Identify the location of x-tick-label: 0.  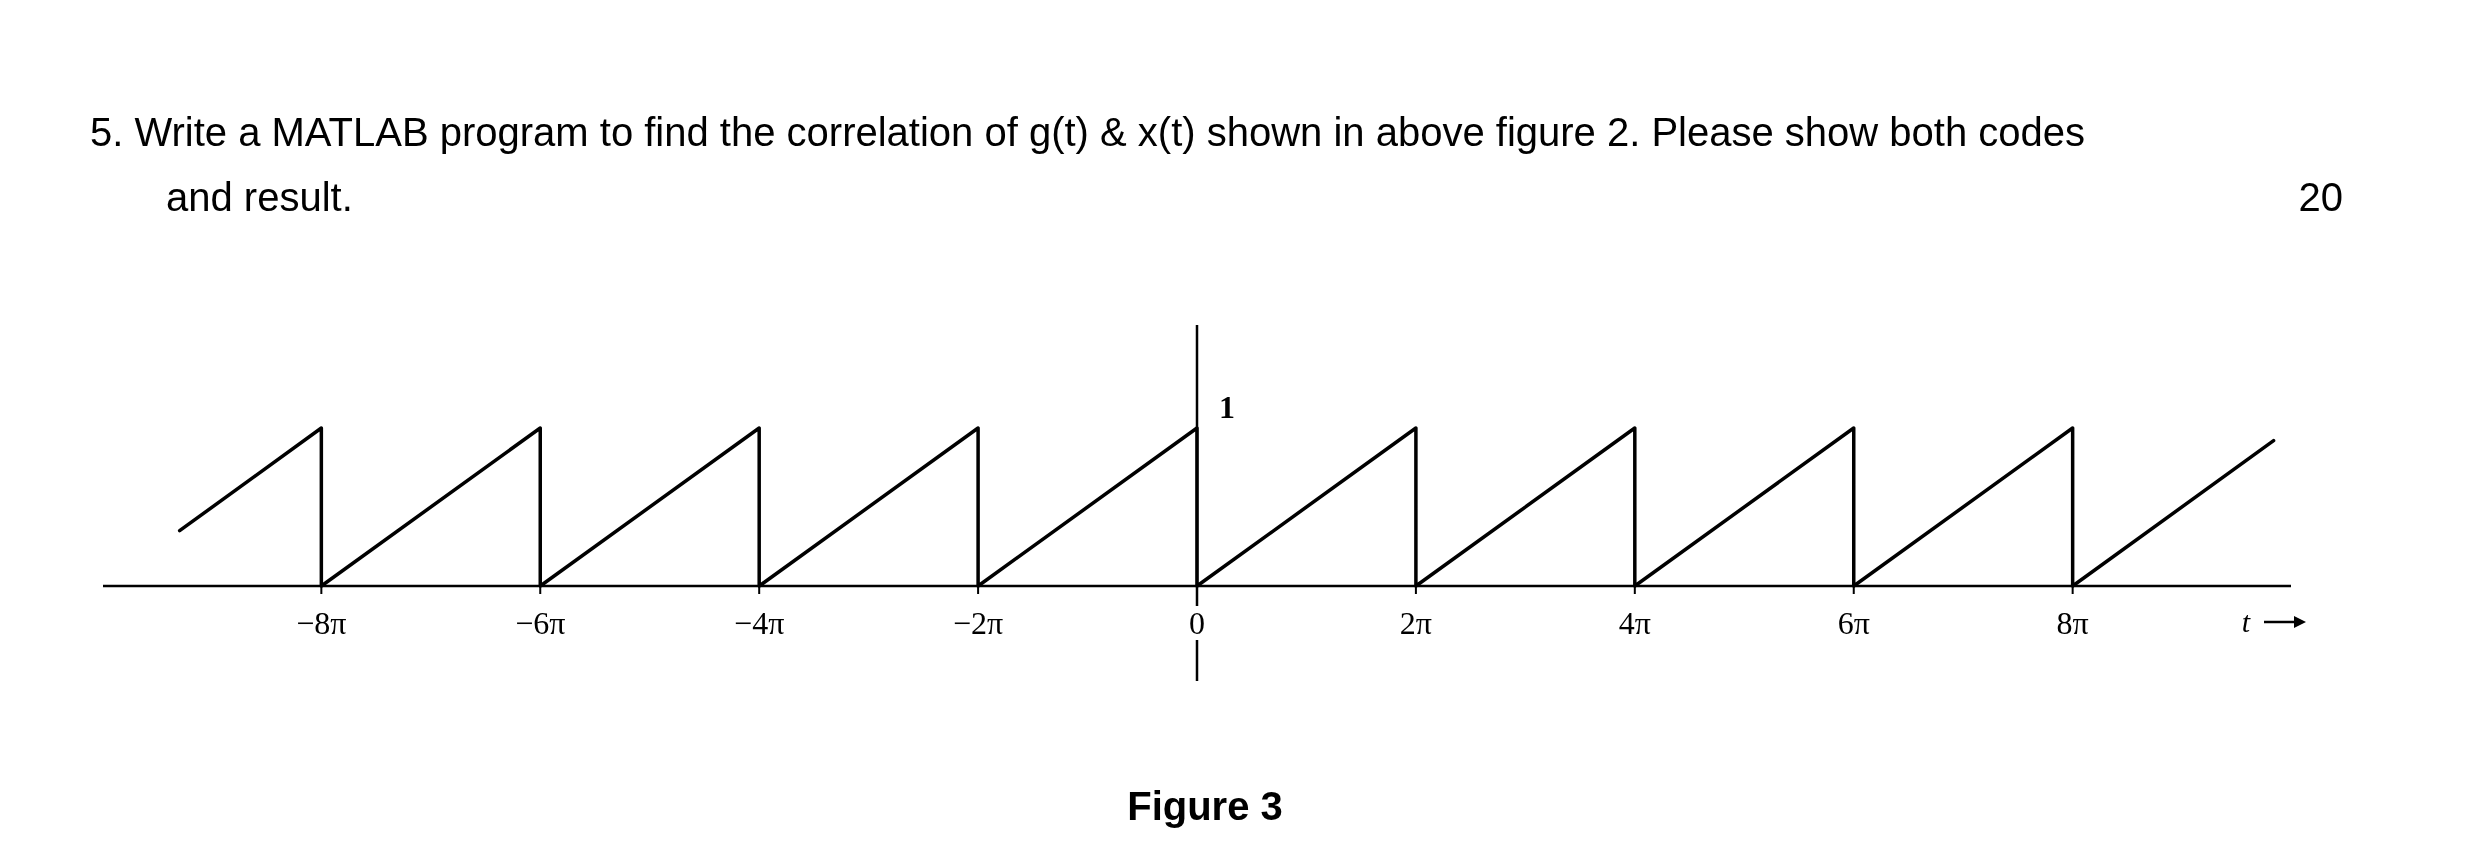
(1197, 623).